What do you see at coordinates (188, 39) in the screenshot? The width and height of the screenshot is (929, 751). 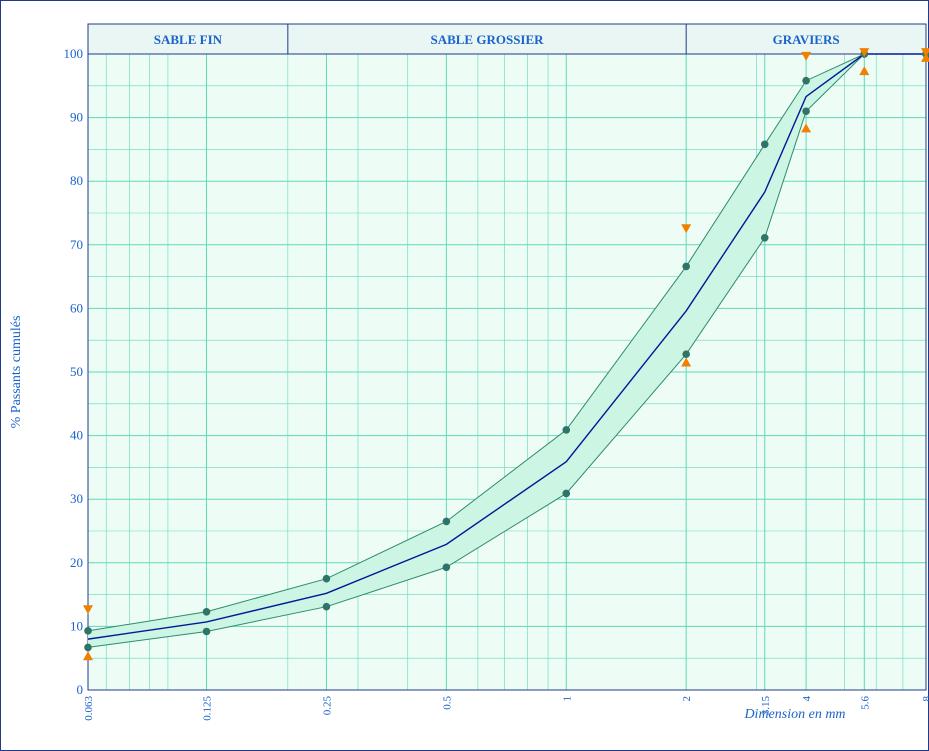 I see `zone-label: SABLE FIN` at bounding box center [188, 39].